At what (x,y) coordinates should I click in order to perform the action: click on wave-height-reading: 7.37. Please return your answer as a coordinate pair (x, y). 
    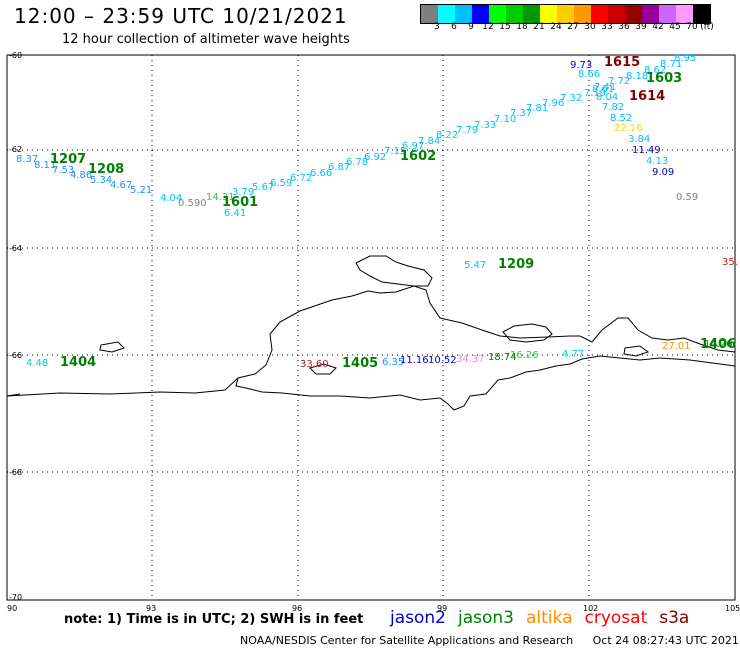
    Looking at the image, I should click on (521, 113).